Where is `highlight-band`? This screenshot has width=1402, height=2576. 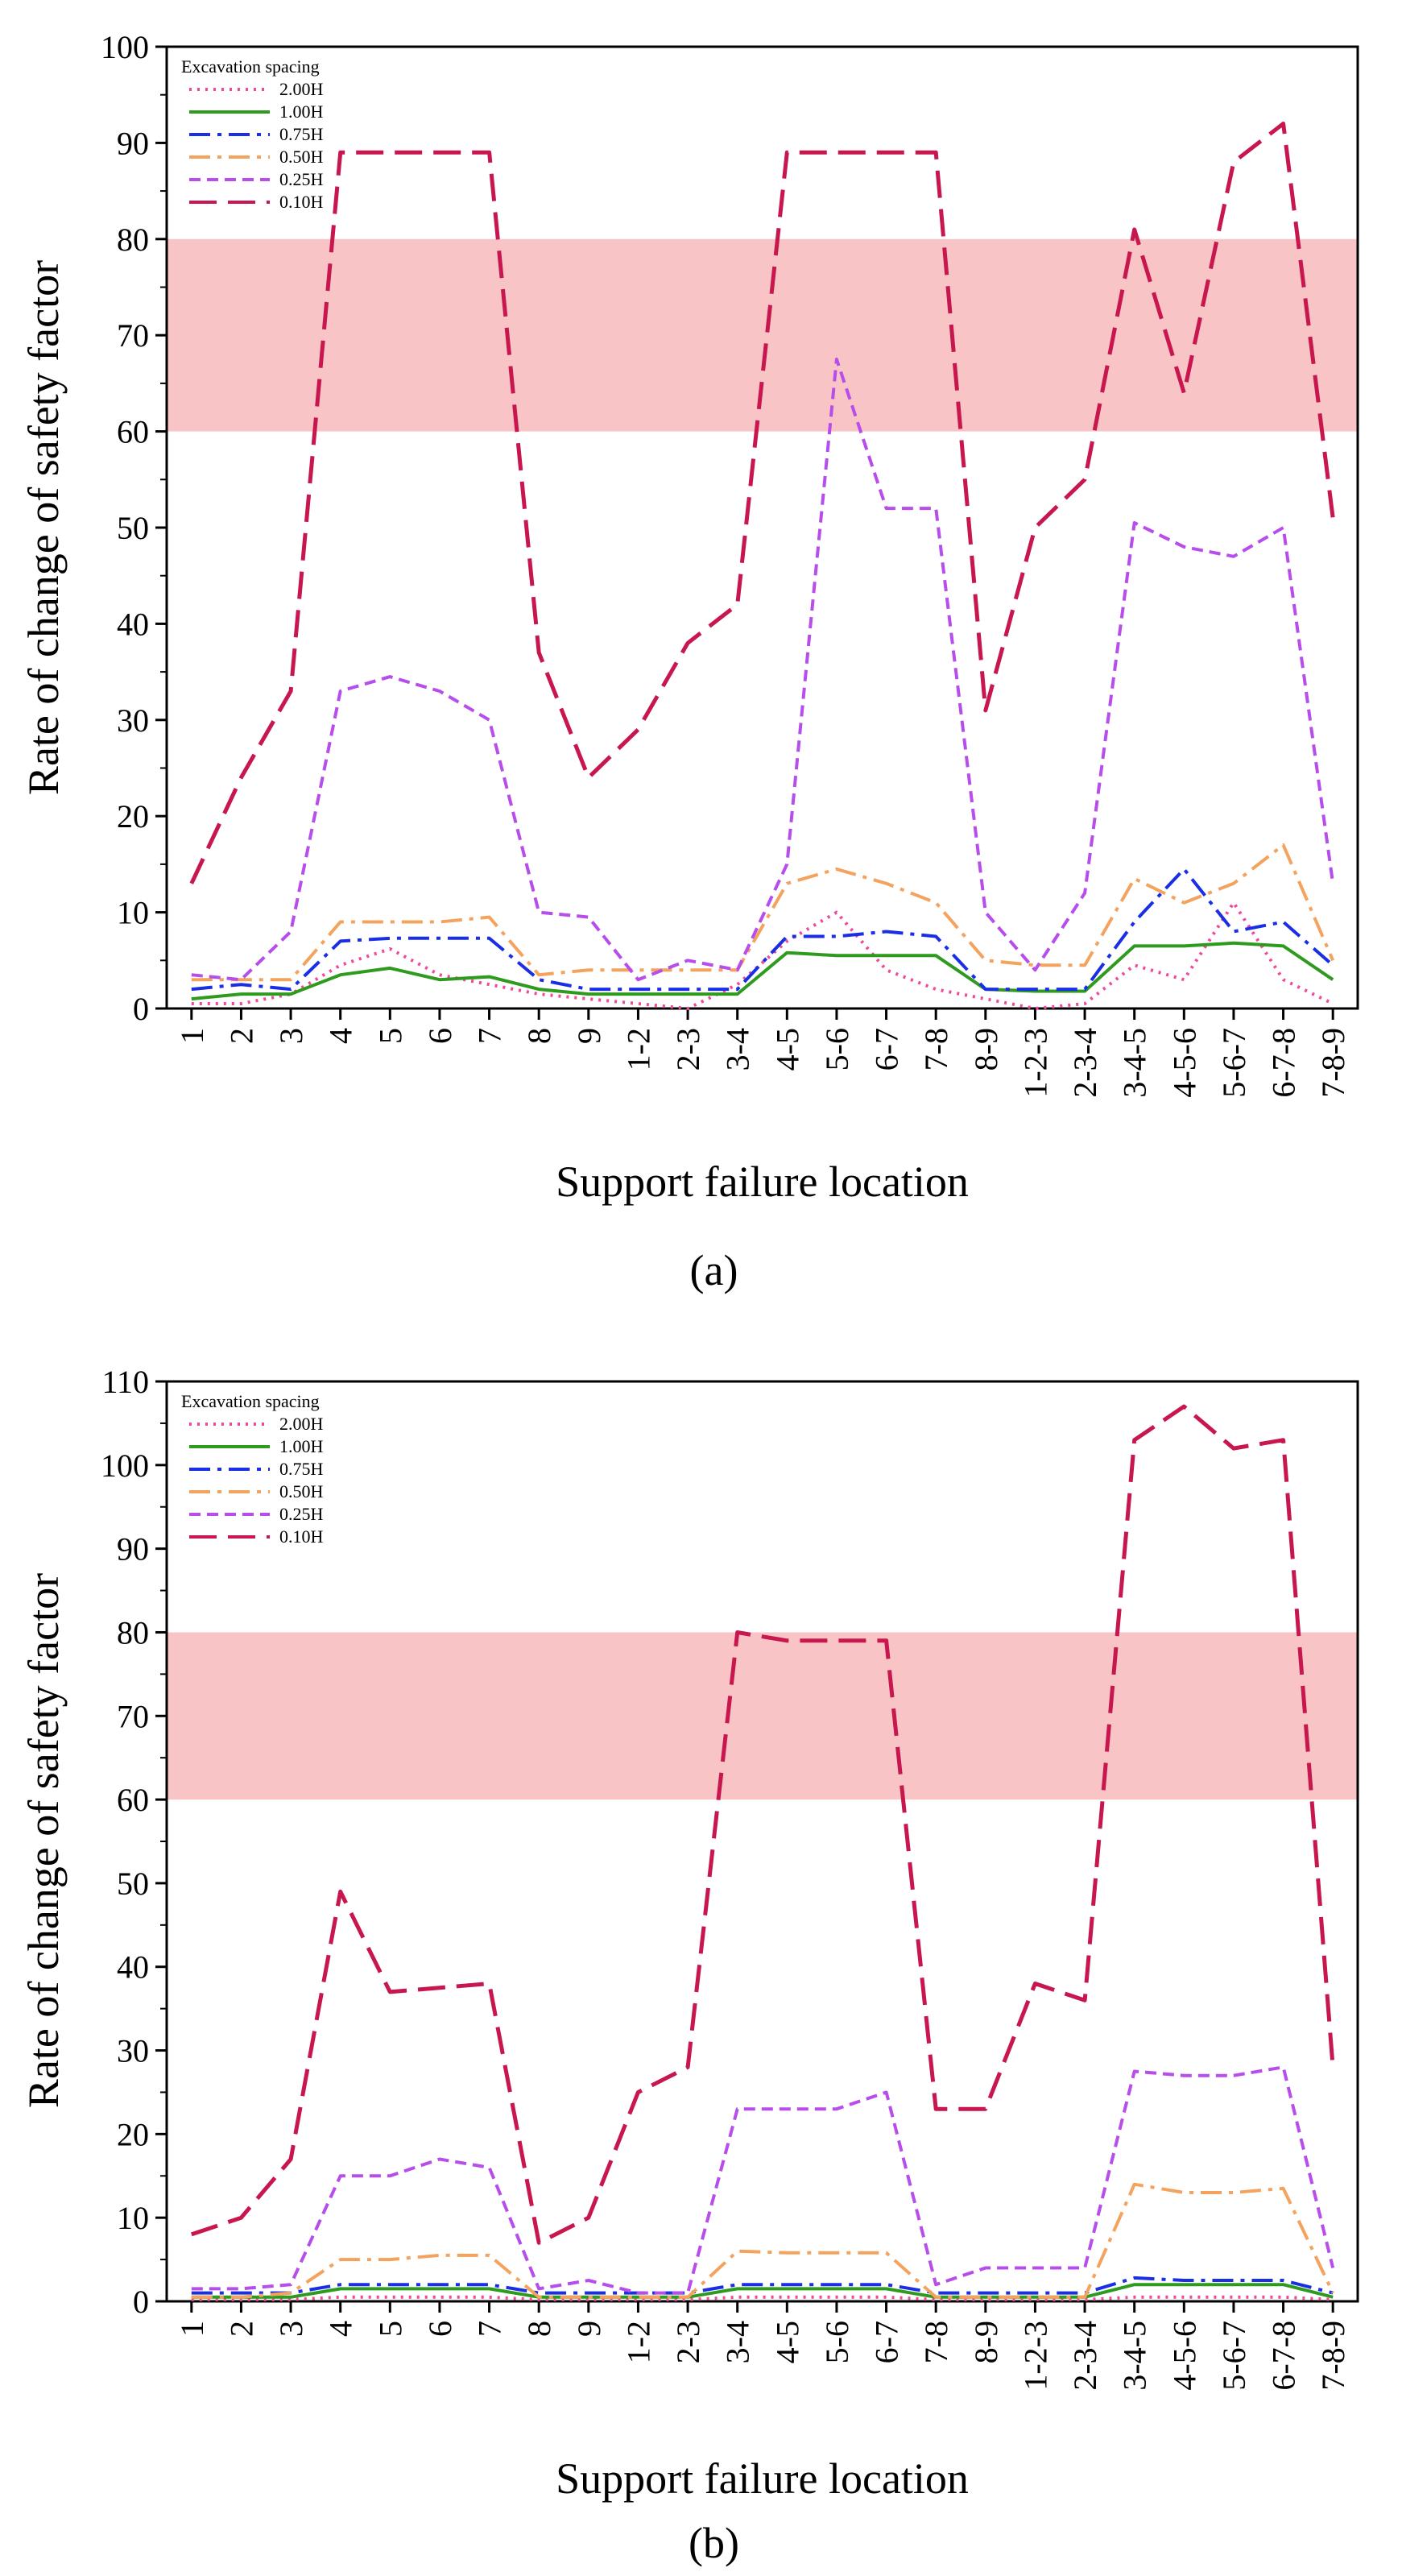
highlight-band is located at coordinates (762, 1716).